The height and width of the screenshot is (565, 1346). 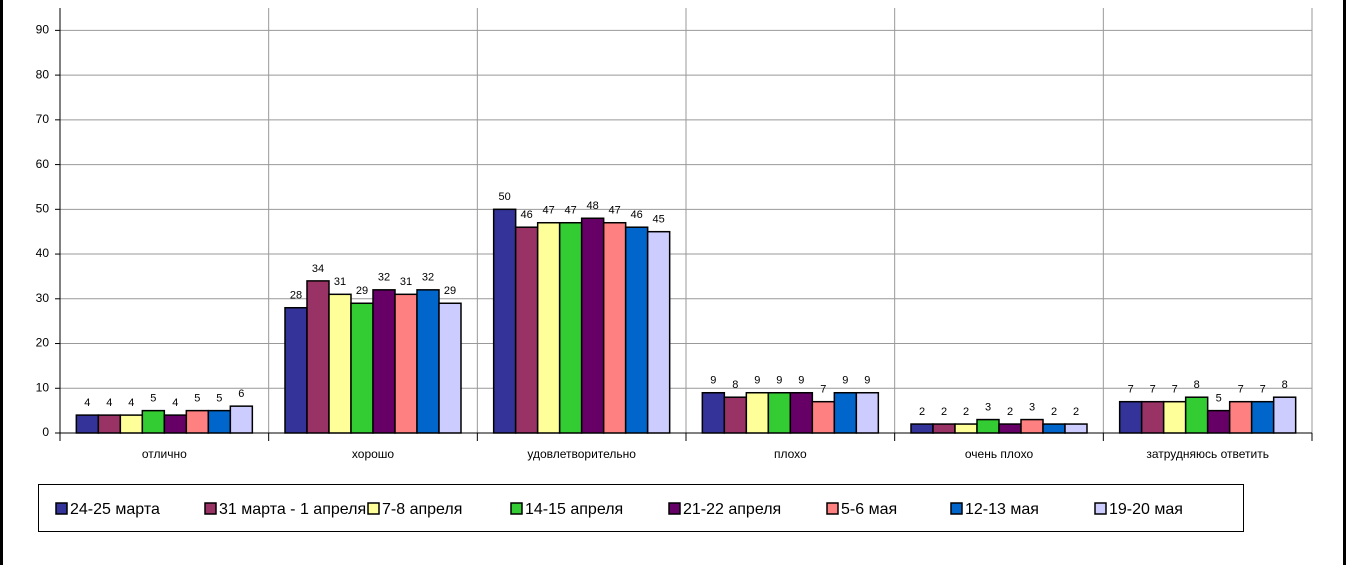 What do you see at coordinates (732, 509) in the screenshot?
I see `legend-label: 21-22 апреля` at bounding box center [732, 509].